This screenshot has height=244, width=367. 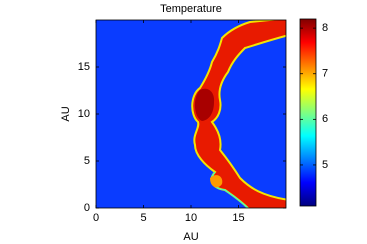 What do you see at coordinates (204, 104) in the screenshot?
I see `hot-core` at bounding box center [204, 104].